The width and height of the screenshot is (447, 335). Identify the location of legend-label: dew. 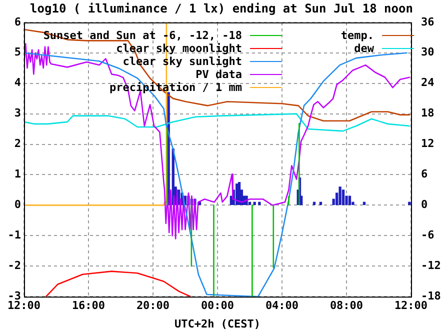
(364, 48).